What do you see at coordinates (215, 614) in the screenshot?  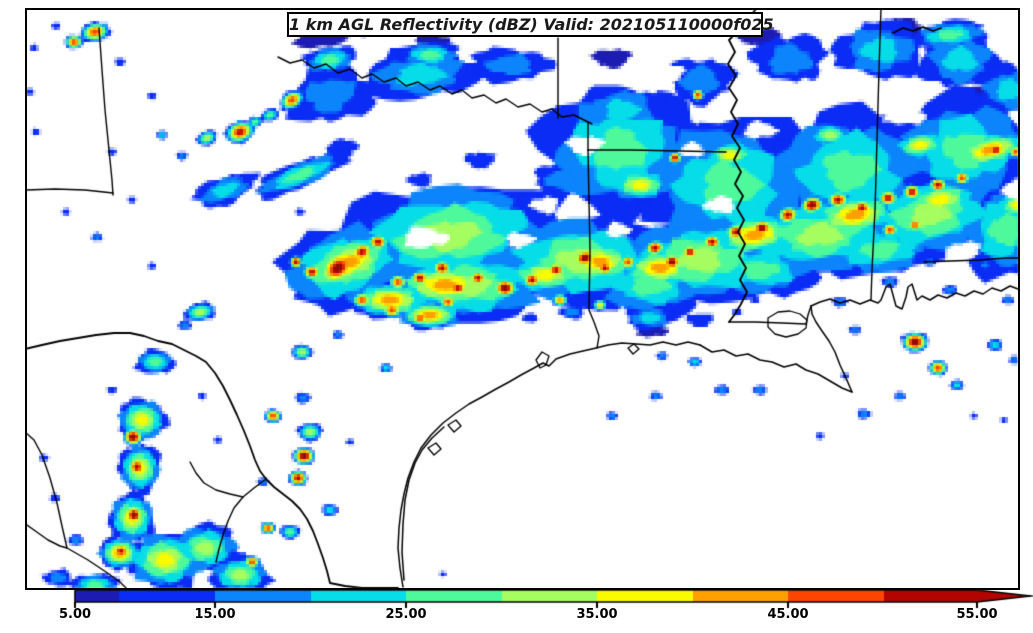 I see `colorbar-tick-label: 15.00` at bounding box center [215, 614].